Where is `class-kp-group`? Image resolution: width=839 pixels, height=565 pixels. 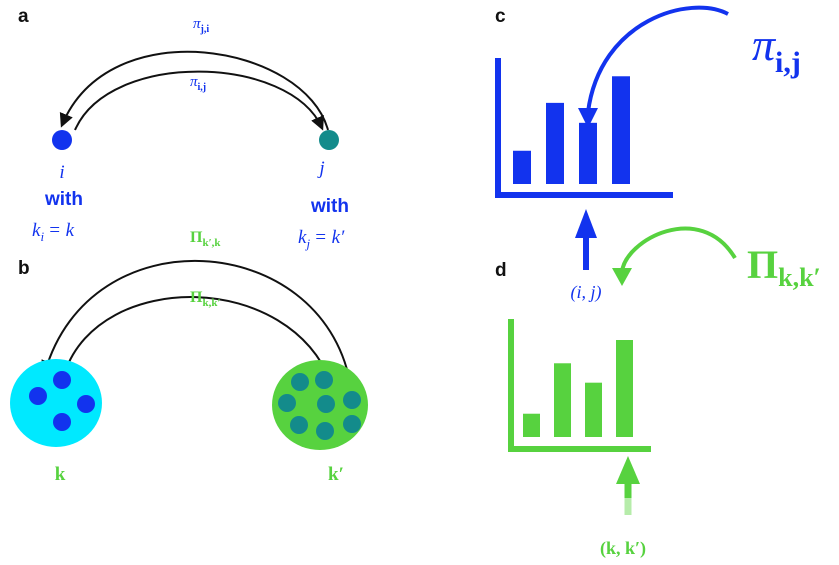
class-kp-group is located at coordinates (320, 405).